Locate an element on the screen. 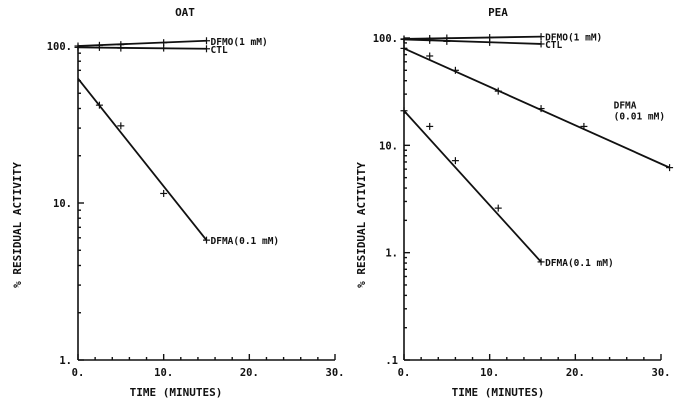  chart-title: OAT is located at coordinates (185, 12).